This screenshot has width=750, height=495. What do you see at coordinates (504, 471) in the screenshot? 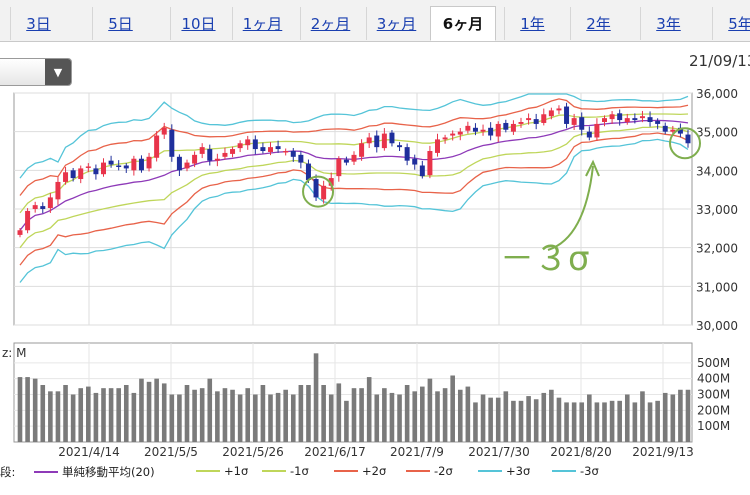
I see `legend-entry: +3σ` at bounding box center [504, 471].